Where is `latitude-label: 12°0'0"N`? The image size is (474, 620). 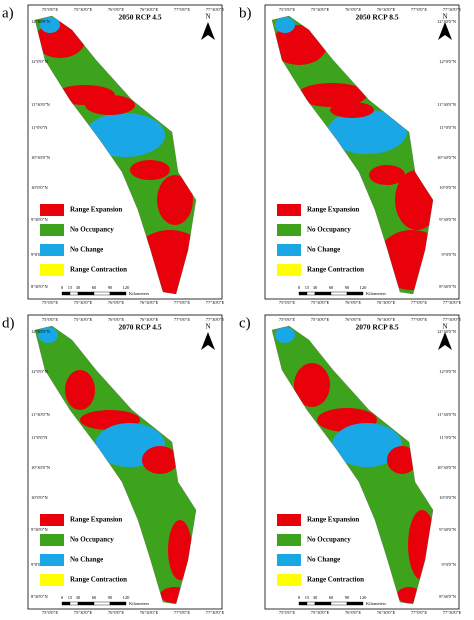
latitude-label: 12°0'0"N is located at coordinates (39, 61).